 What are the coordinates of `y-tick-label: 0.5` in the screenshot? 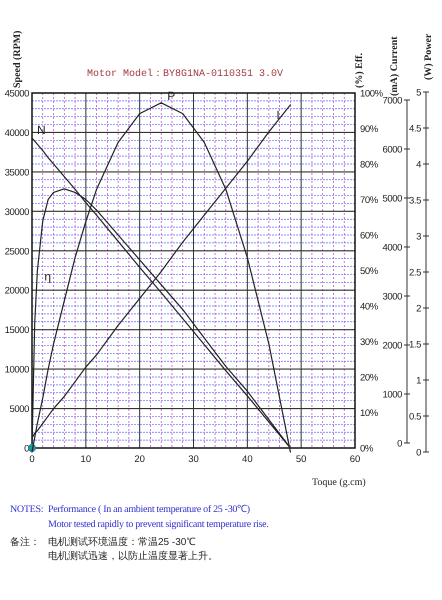 It's located at (415, 417).